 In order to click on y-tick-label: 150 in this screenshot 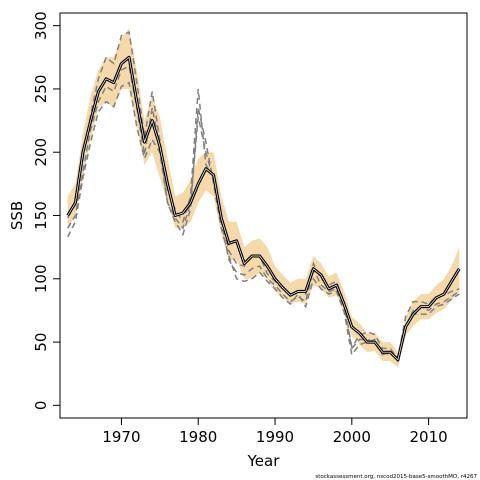, I will do `click(41, 215)`.